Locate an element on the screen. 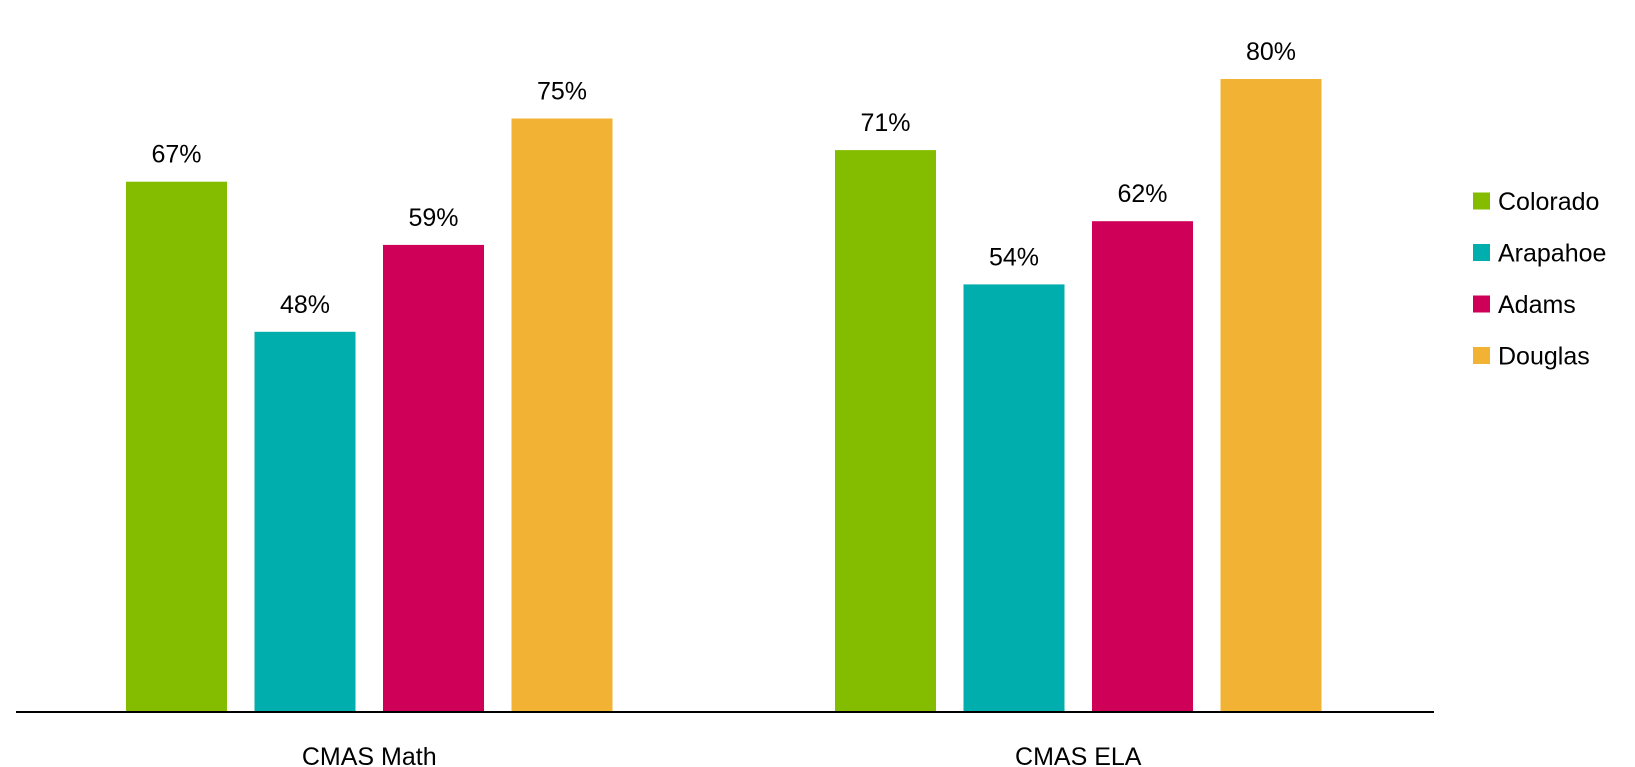 This screenshot has height=767, width=1635. category-labels-group: CMAS Math CMAS ELA is located at coordinates (722, 755).